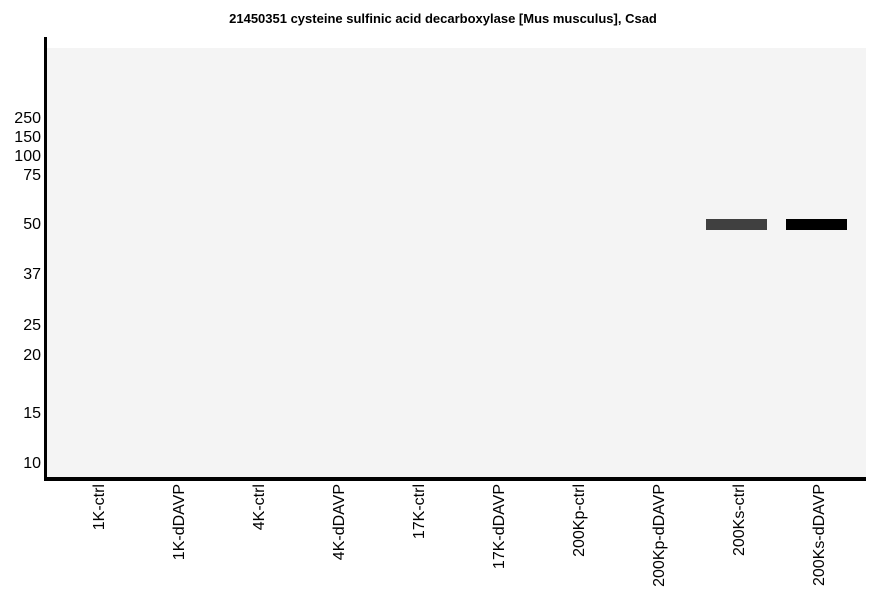 The image size is (886, 595). I want to click on y-tick-label-15: 15, so click(32, 413).